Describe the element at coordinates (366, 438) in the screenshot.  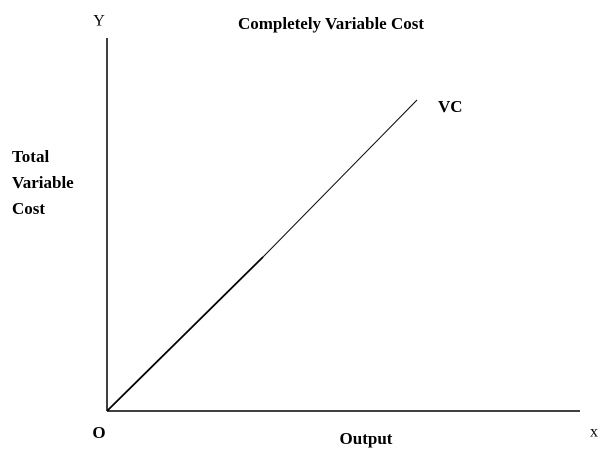
I see `x-axis-title: Output` at that location.